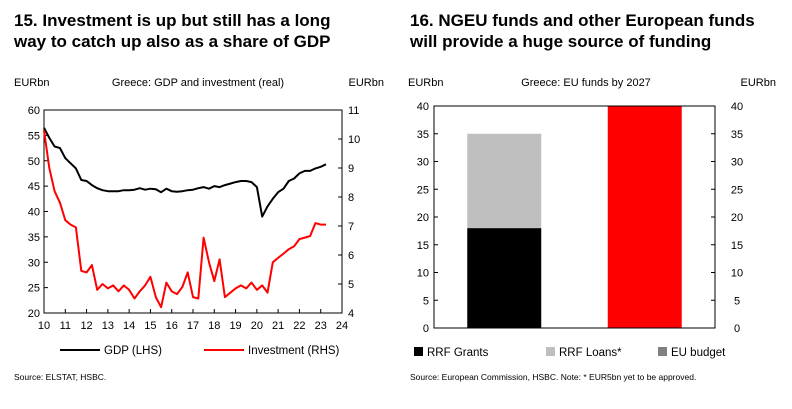  Describe the element at coordinates (582, 20) in the screenshot. I see `title-line-1: 16. NGEU funds and other European funds` at that location.